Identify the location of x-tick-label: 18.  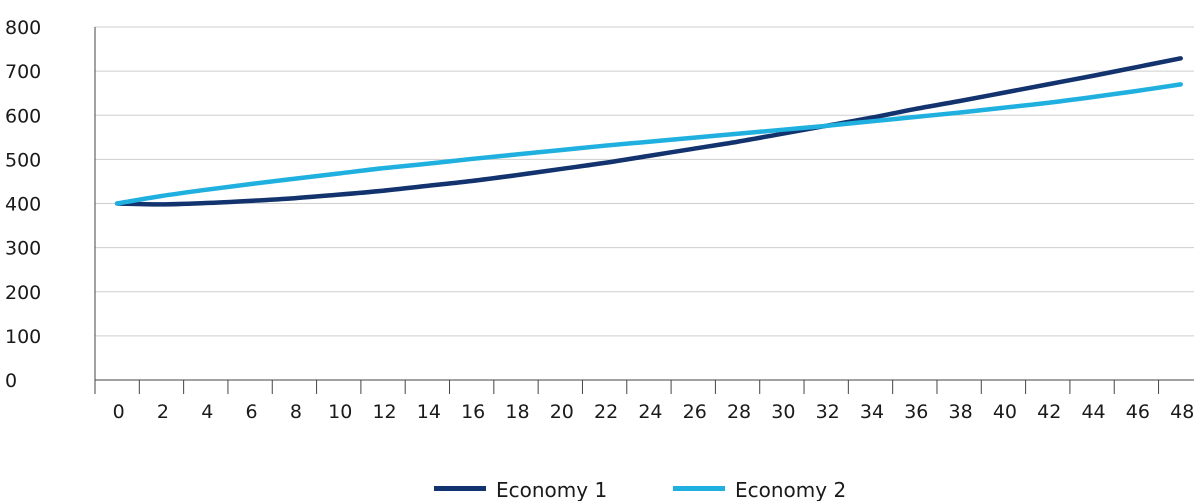
(517, 412).